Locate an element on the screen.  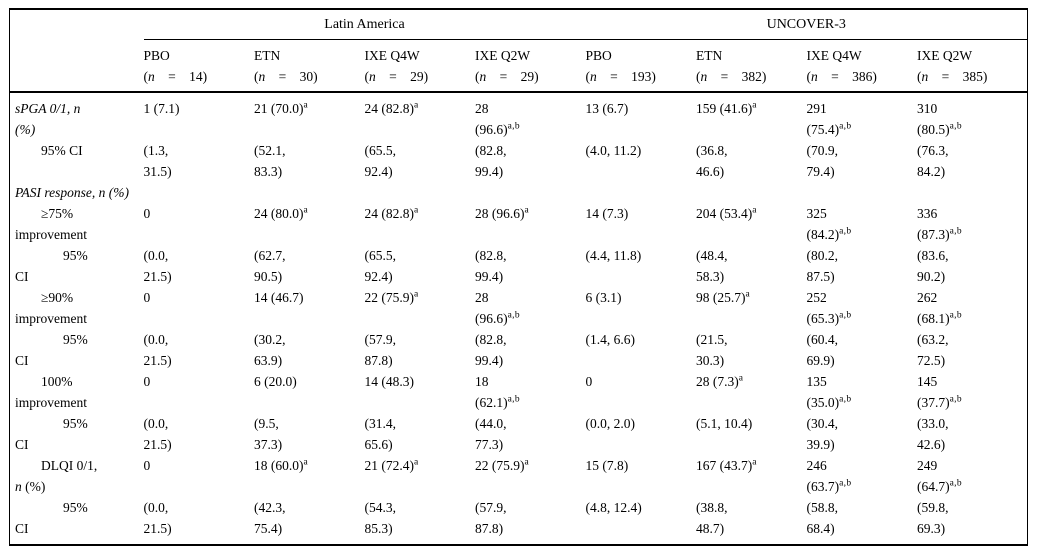
table-cell: 6 (3.1) is located at coordinates (603, 297).